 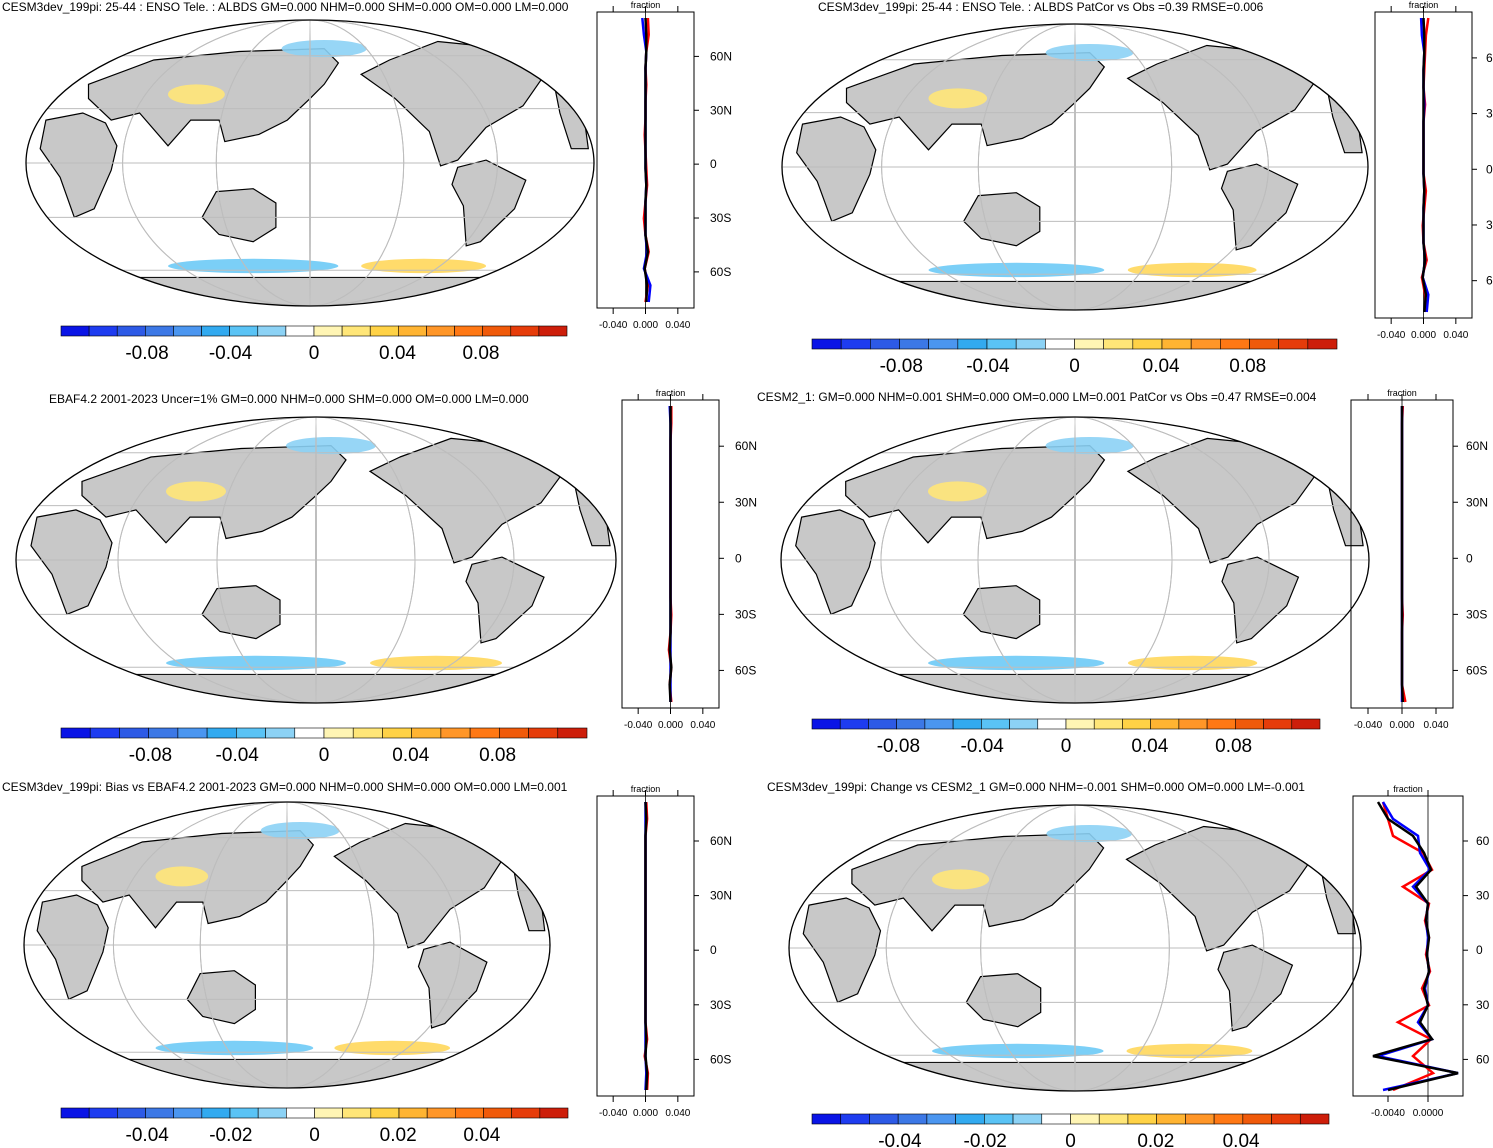 What do you see at coordinates (1388, 1113) in the screenshot?
I see `profile-tick-label: -0.0040` at bounding box center [1388, 1113].